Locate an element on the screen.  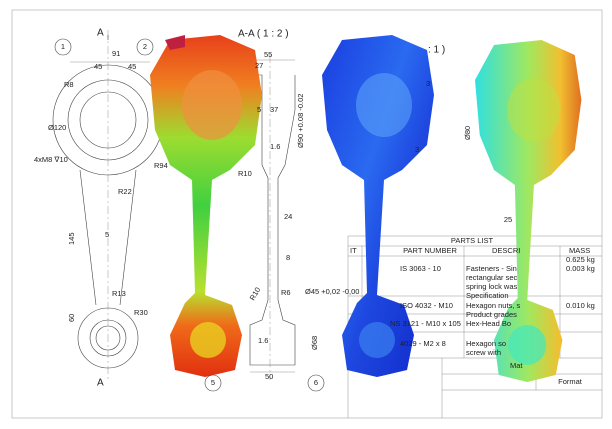
table-cell: spring lock was is located at coordinates (492, 286).